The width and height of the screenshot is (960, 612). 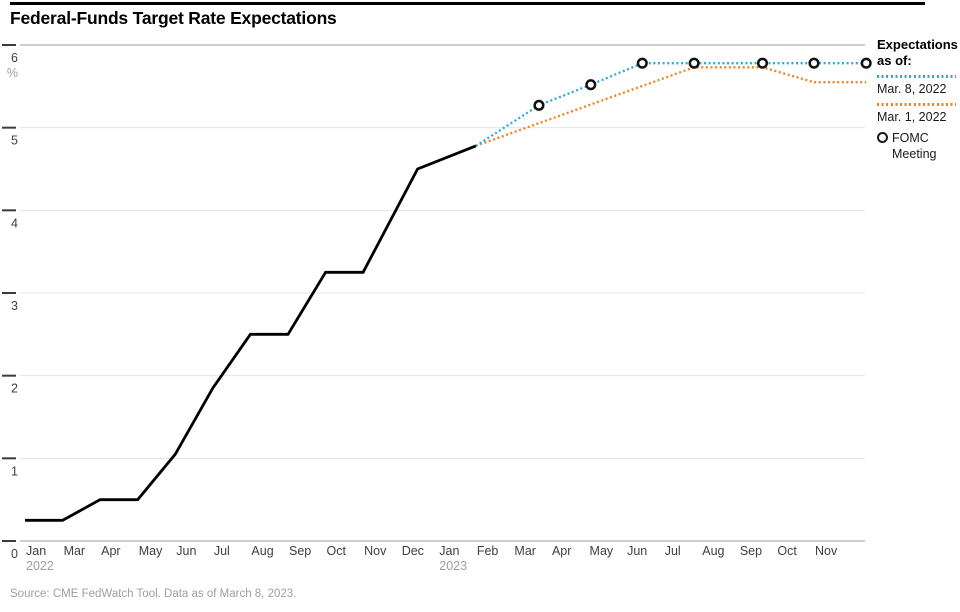 I want to click on top-rule, so click(x=467, y=3).